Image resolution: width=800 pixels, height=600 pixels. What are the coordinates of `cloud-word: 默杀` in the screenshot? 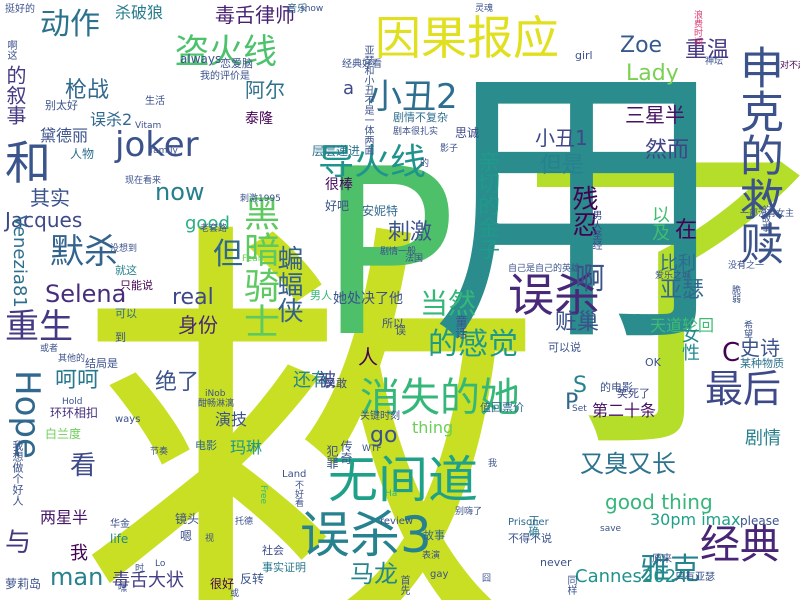 It's located at (84, 252).